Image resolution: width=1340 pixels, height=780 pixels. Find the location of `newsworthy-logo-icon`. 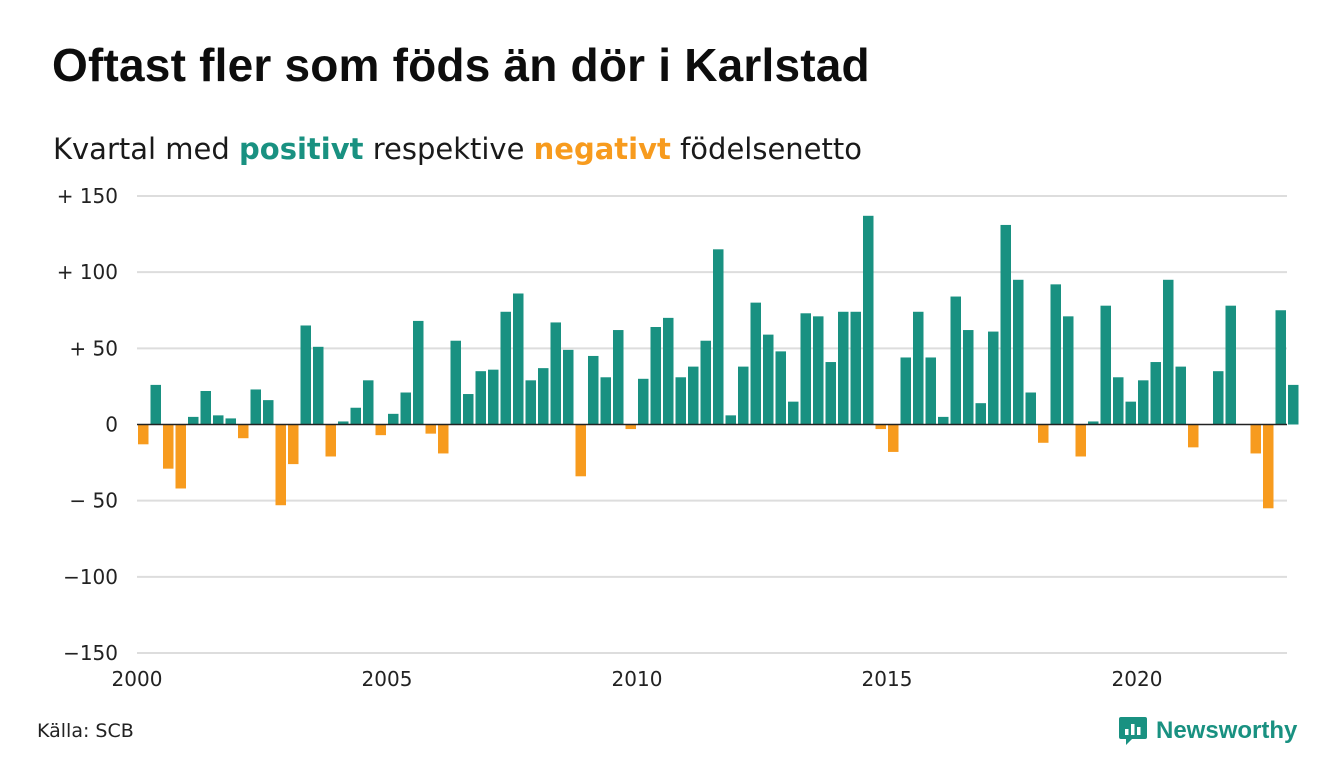

newsworthy-logo-icon is located at coordinates (1133, 731).